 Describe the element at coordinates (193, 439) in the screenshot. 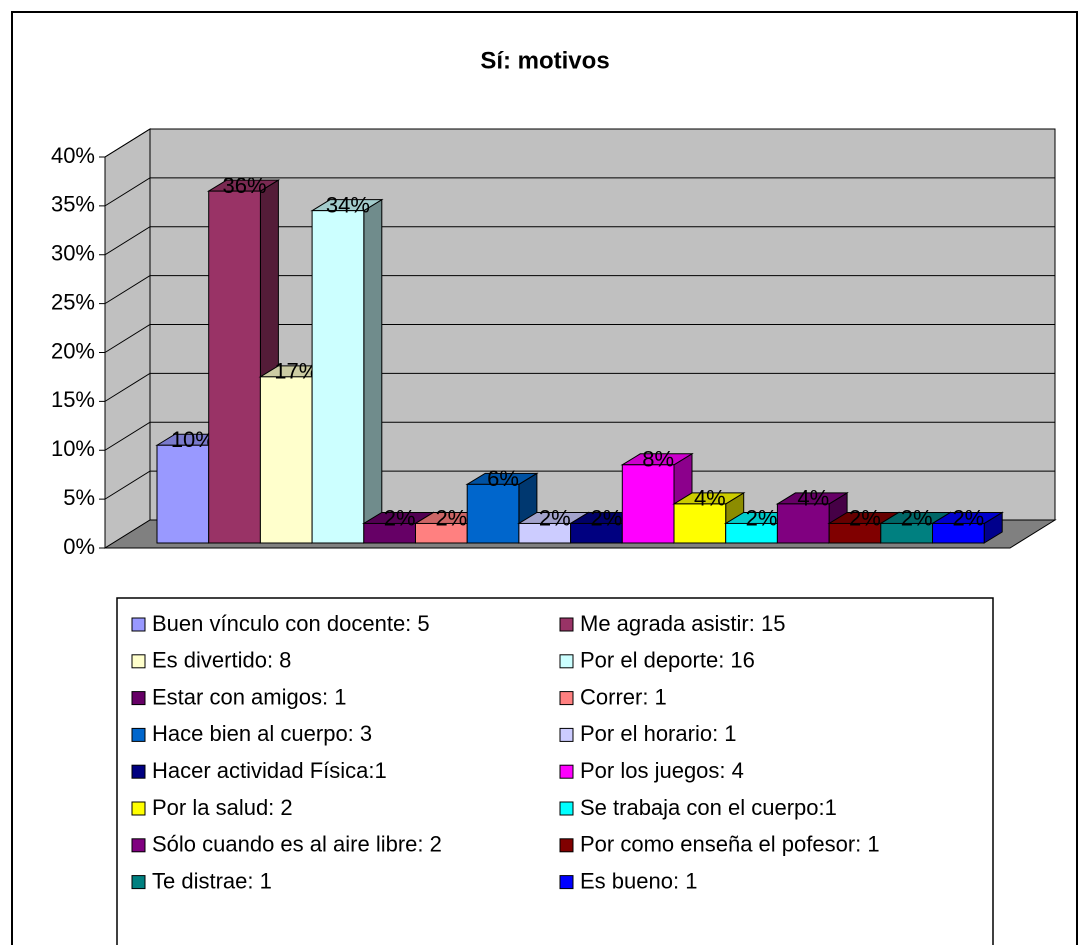

I see `data-label: 10%` at that location.